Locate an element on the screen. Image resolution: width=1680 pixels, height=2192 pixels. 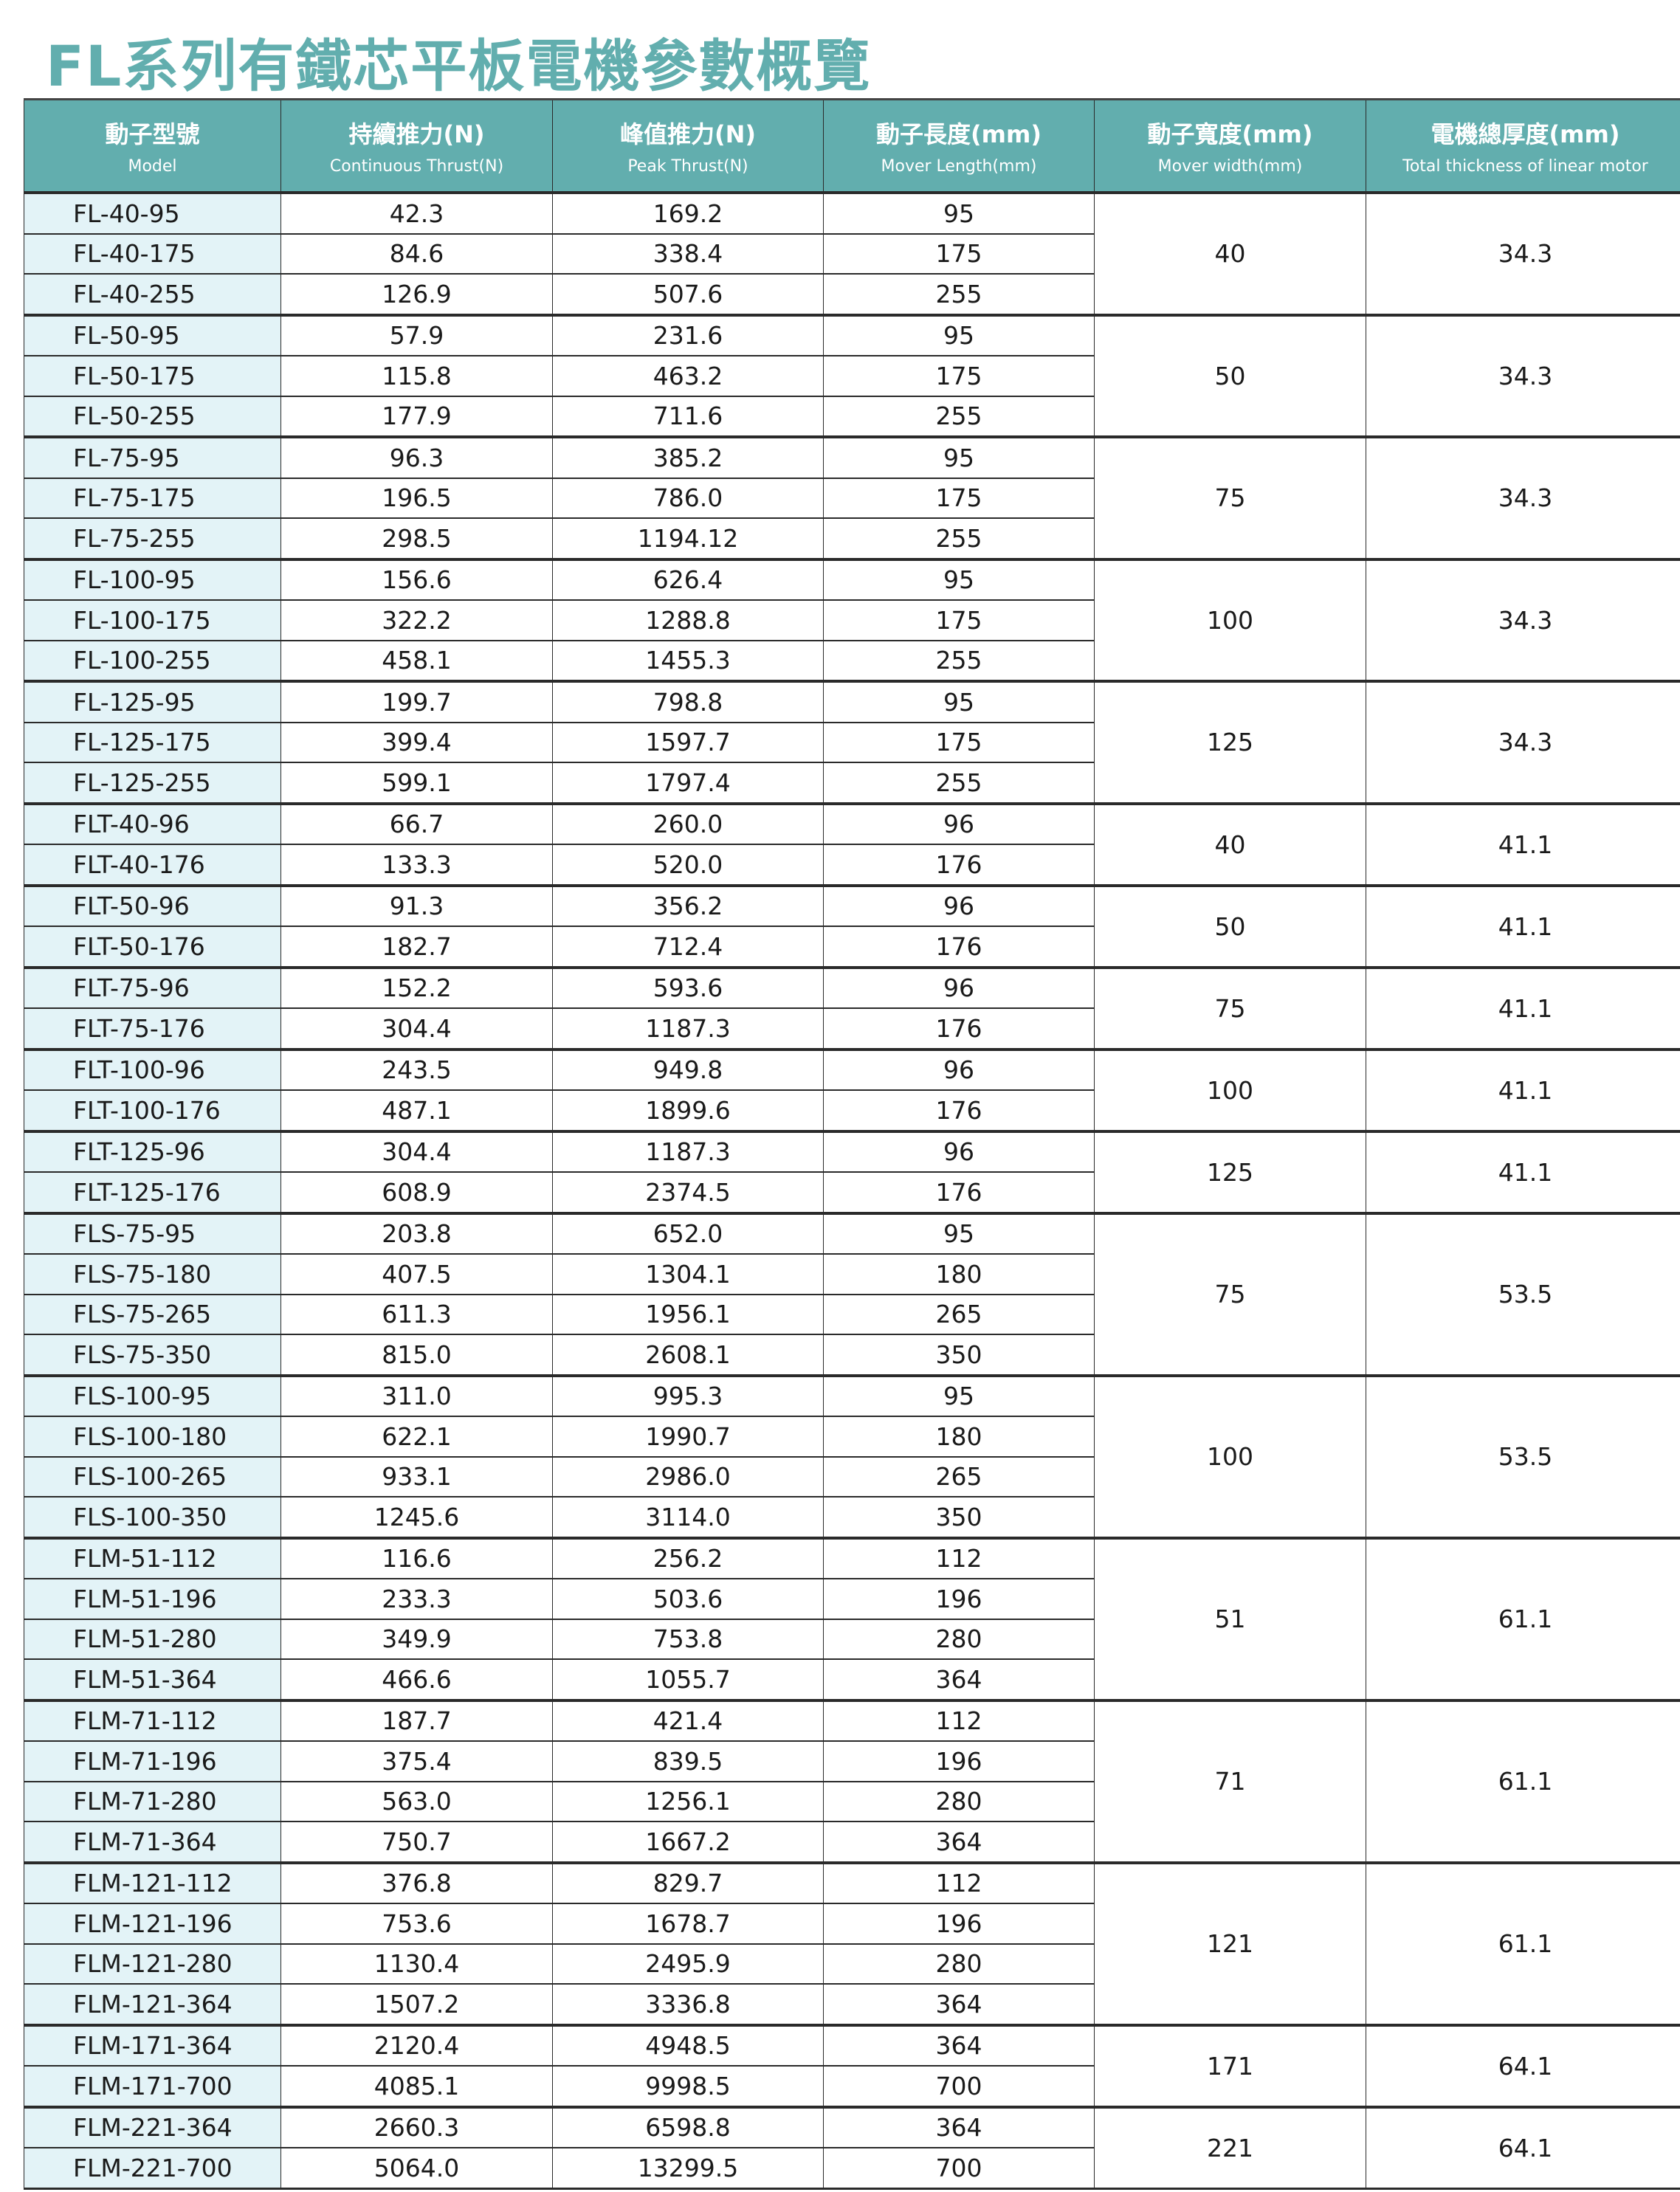
cell-continuous-thrust: 84.6 is located at coordinates (416, 254).